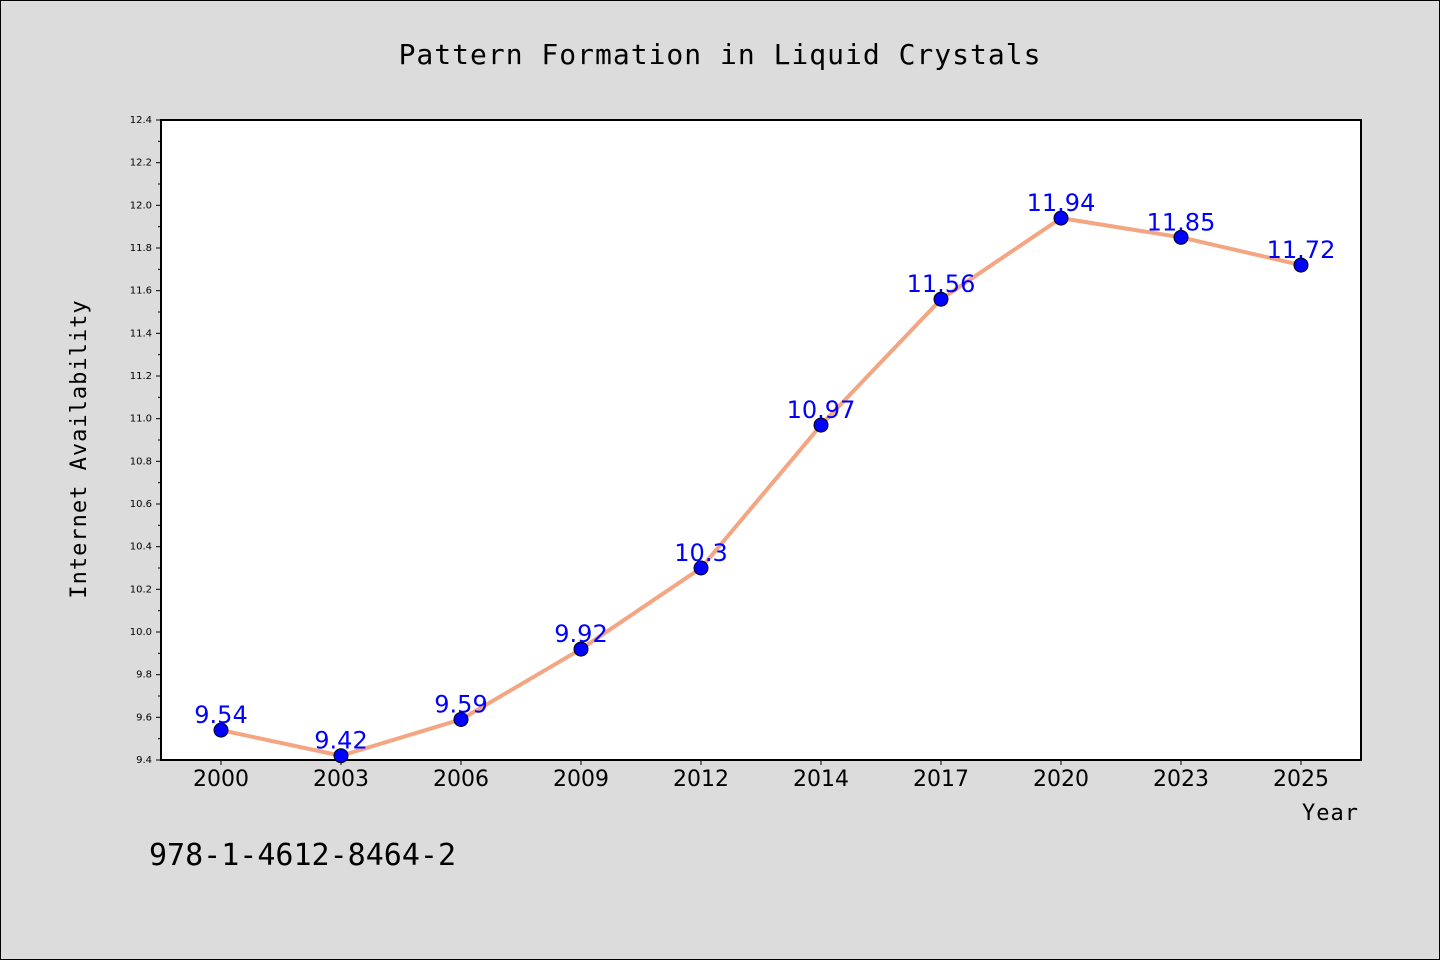  I want to click on isbn-annotation: 978-1-4612-8464-2, so click(302, 855).